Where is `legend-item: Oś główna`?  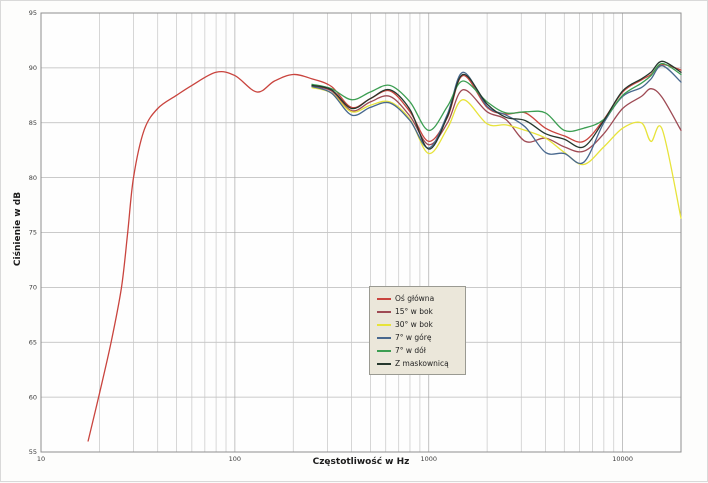
legend-item: Oś główna is located at coordinates (419, 298).